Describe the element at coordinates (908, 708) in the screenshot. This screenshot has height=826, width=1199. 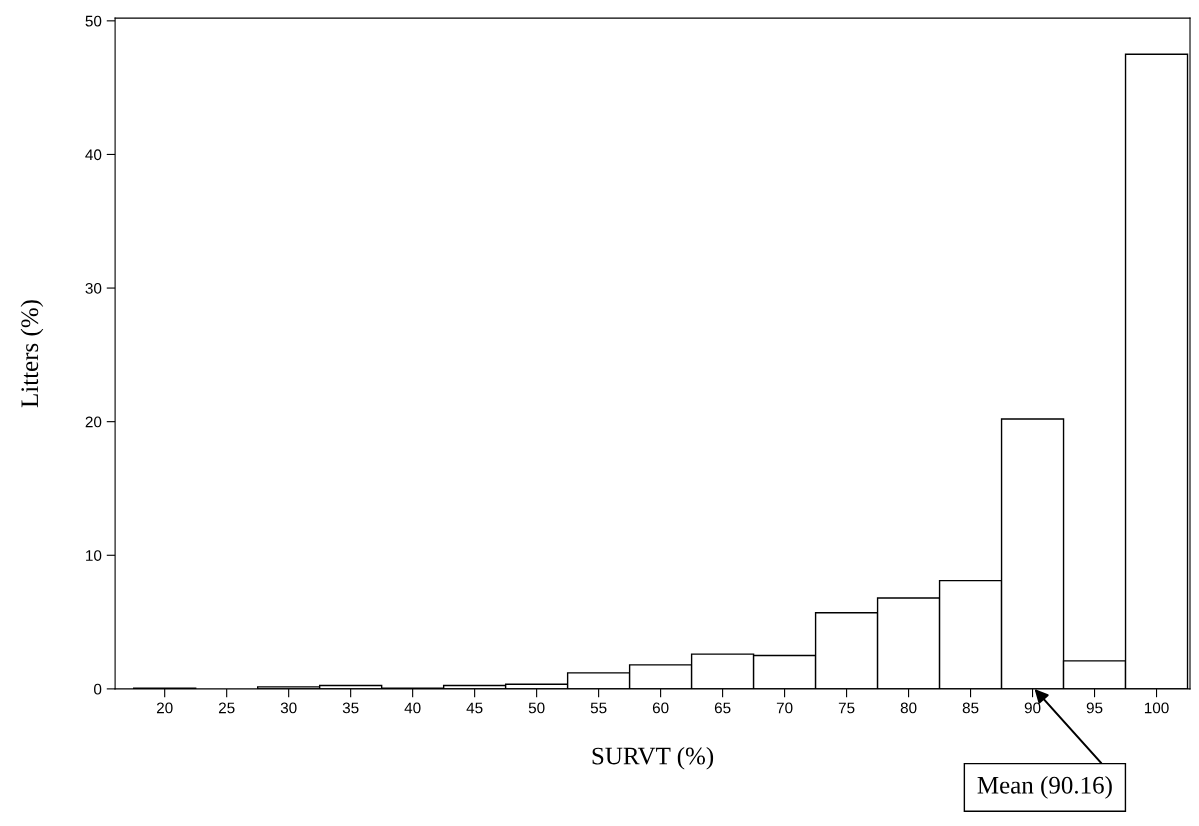
I see `x-tick-label: 80` at that location.